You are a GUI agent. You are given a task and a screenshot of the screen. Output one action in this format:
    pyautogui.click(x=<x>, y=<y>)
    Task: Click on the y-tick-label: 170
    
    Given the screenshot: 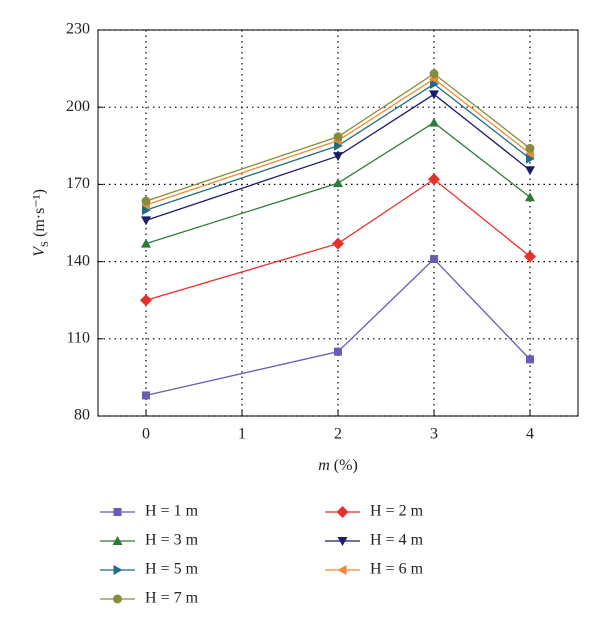 What is the action you would take?
    pyautogui.click(x=78, y=183)
    